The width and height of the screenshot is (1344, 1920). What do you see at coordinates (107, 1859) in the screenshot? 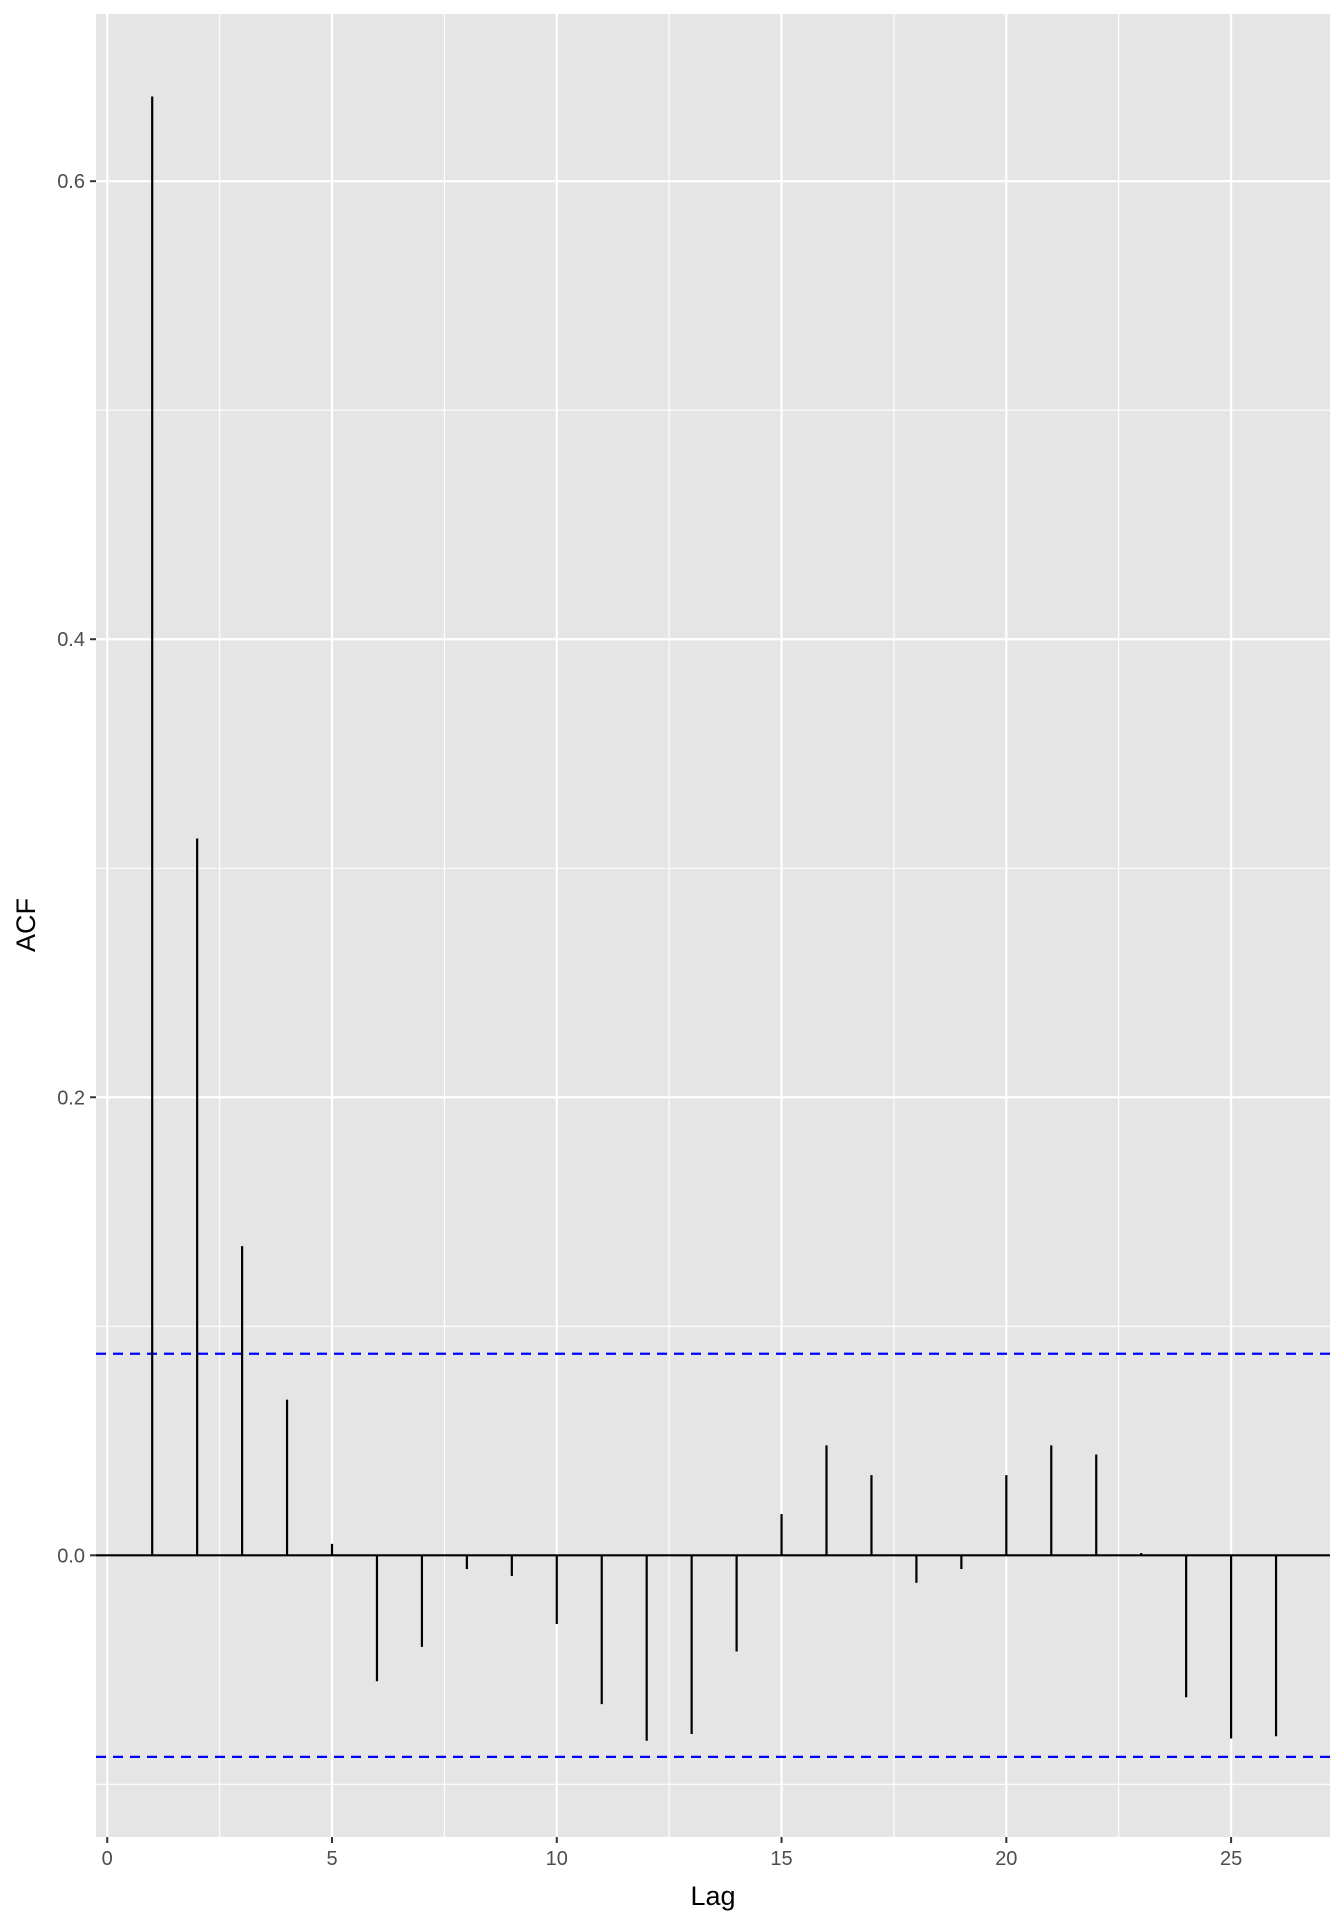
I see `x-tick-label: 0` at bounding box center [107, 1859].